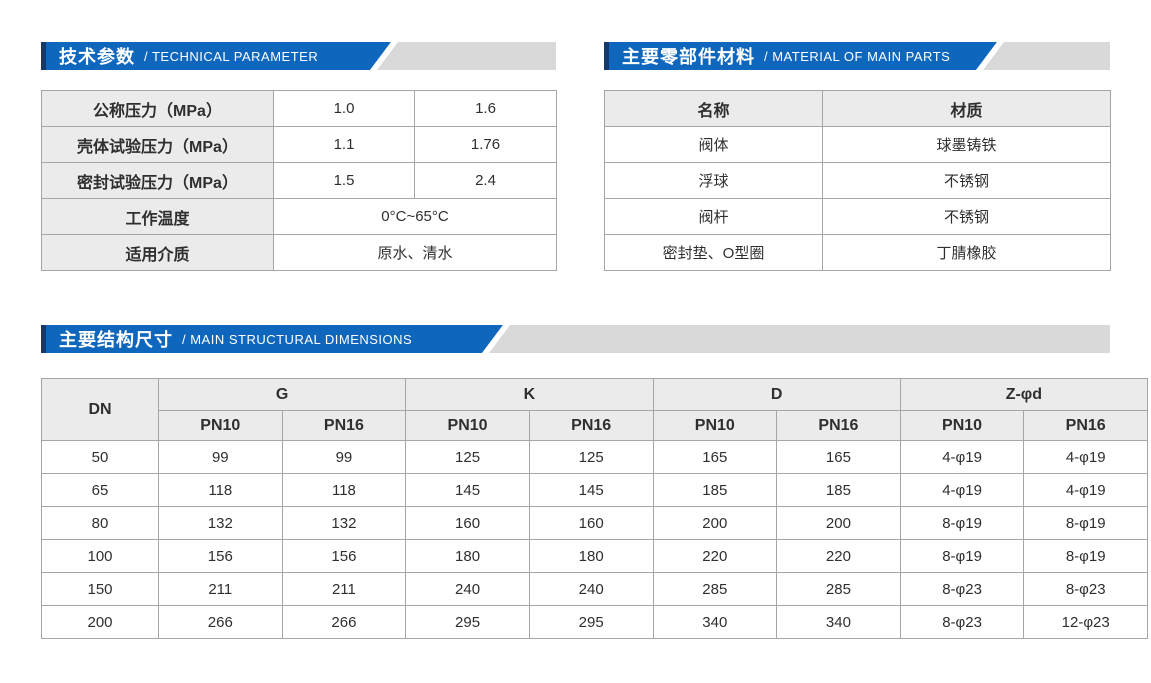  I want to click on part-name: 阀体, so click(713, 144).